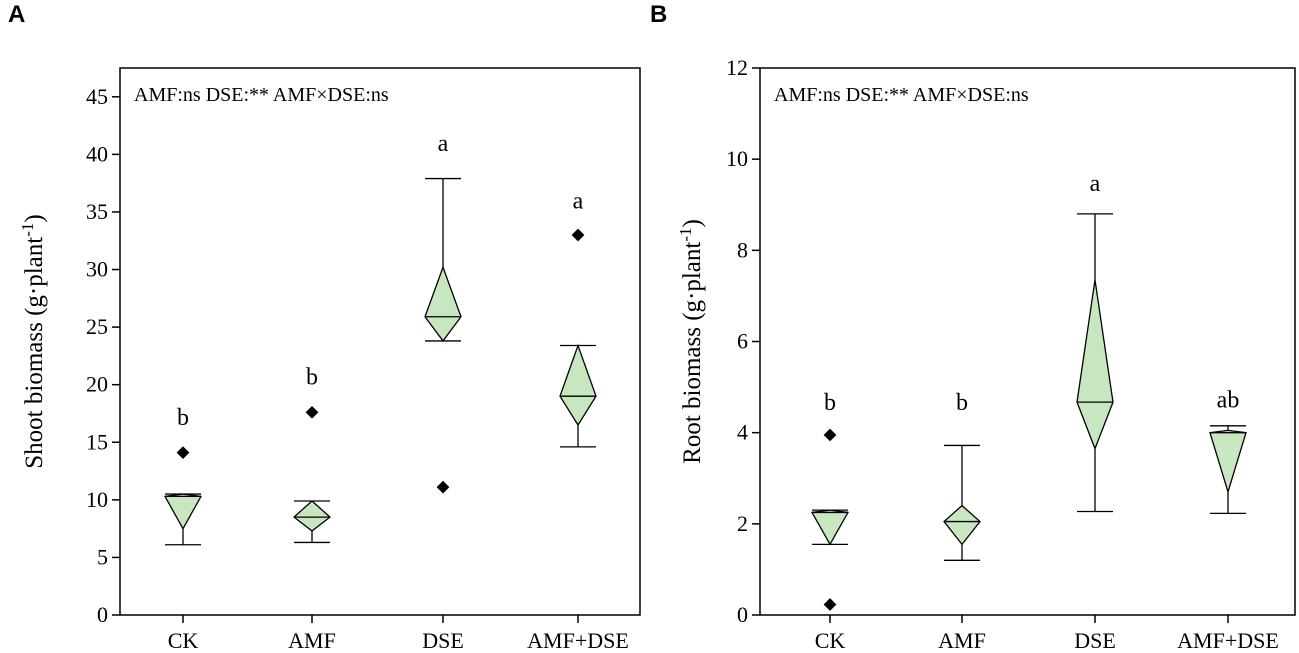 Image resolution: width=1299 pixels, height=653 pixels. Describe the element at coordinates (102, 556) in the screenshot. I see `y-tick-label: 5` at that location.